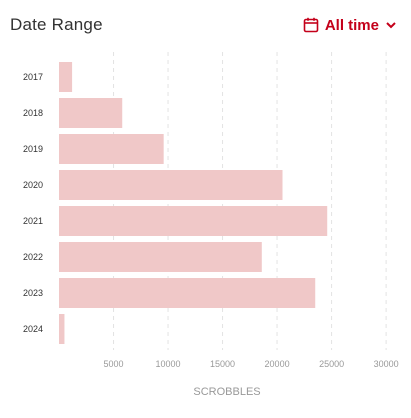 The height and width of the screenshot is (418, 411). Describe the element at coordinates (56, 24) in the screenshot. I see `page-title: Date Range` at that location.